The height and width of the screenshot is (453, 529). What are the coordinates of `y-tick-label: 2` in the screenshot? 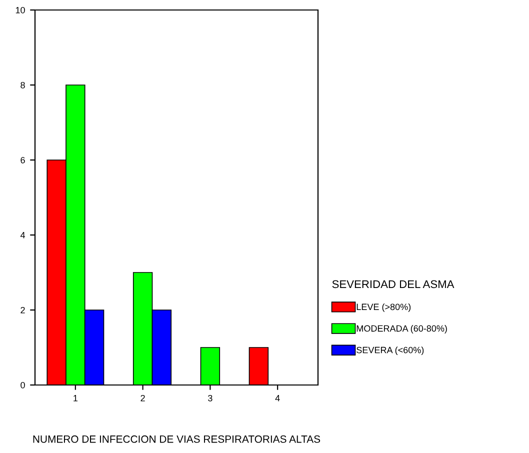 It's located at (22, 310).